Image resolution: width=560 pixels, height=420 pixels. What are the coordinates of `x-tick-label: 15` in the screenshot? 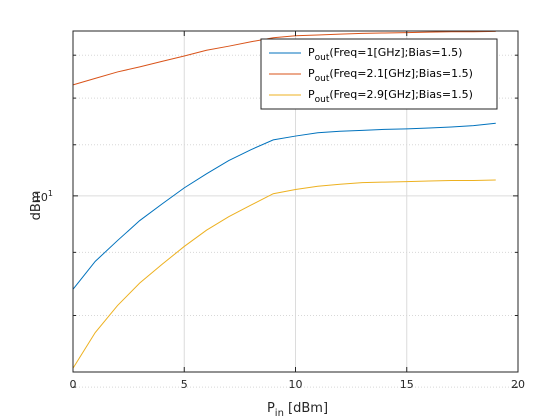 It's located at (407, 384).